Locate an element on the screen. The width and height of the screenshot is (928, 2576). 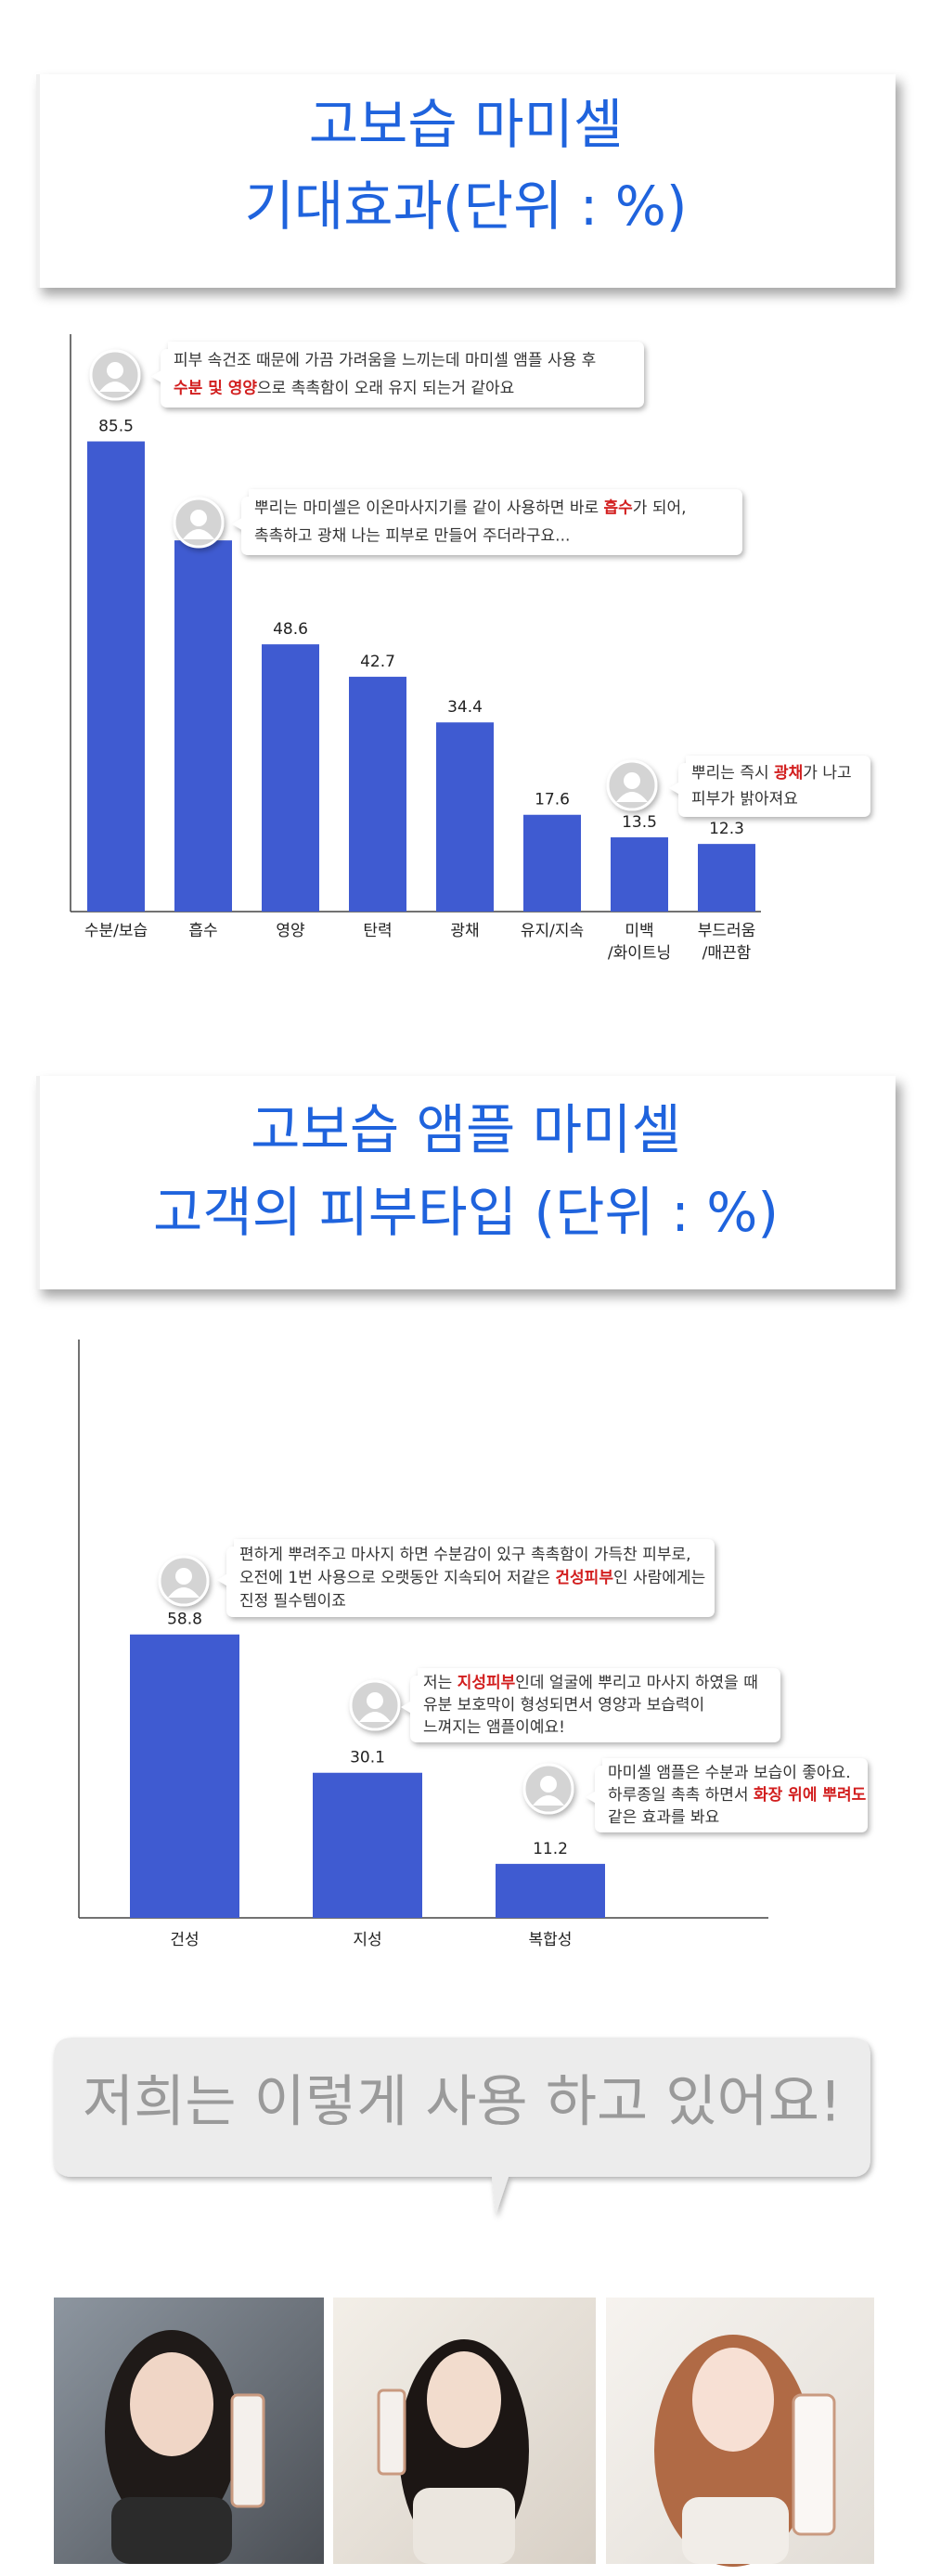
comment-text: 오전에 1번 사용으로 오랫동안 지속되어 저같은 is located at coordinates (397, 1578).